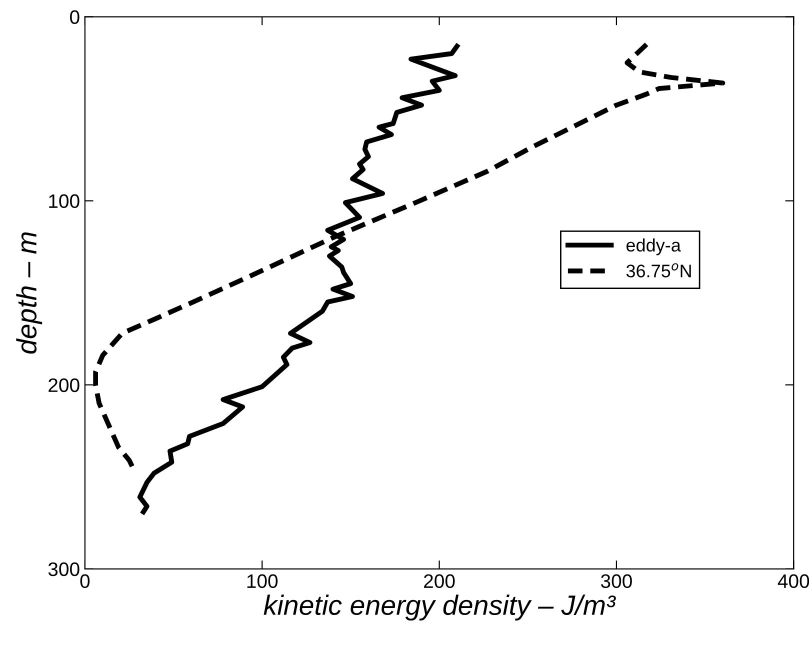  I want to click on x-tick-label: 400, so click(793, 581).